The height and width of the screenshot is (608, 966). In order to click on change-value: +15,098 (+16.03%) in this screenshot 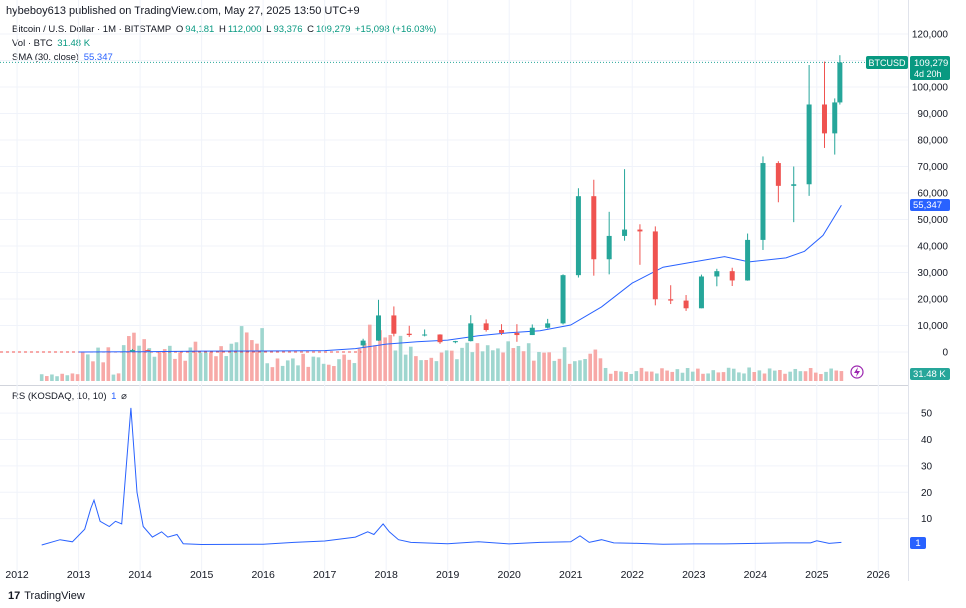, I will do `click(396, 29)`.